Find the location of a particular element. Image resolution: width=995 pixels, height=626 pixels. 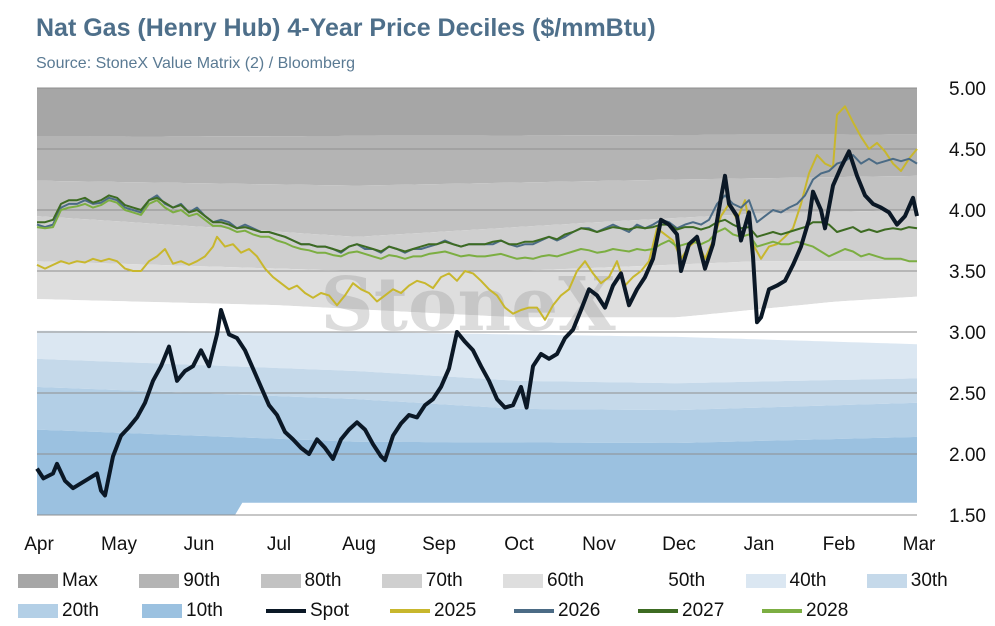

legend-label: 50th is located at coordinates (687, 580).